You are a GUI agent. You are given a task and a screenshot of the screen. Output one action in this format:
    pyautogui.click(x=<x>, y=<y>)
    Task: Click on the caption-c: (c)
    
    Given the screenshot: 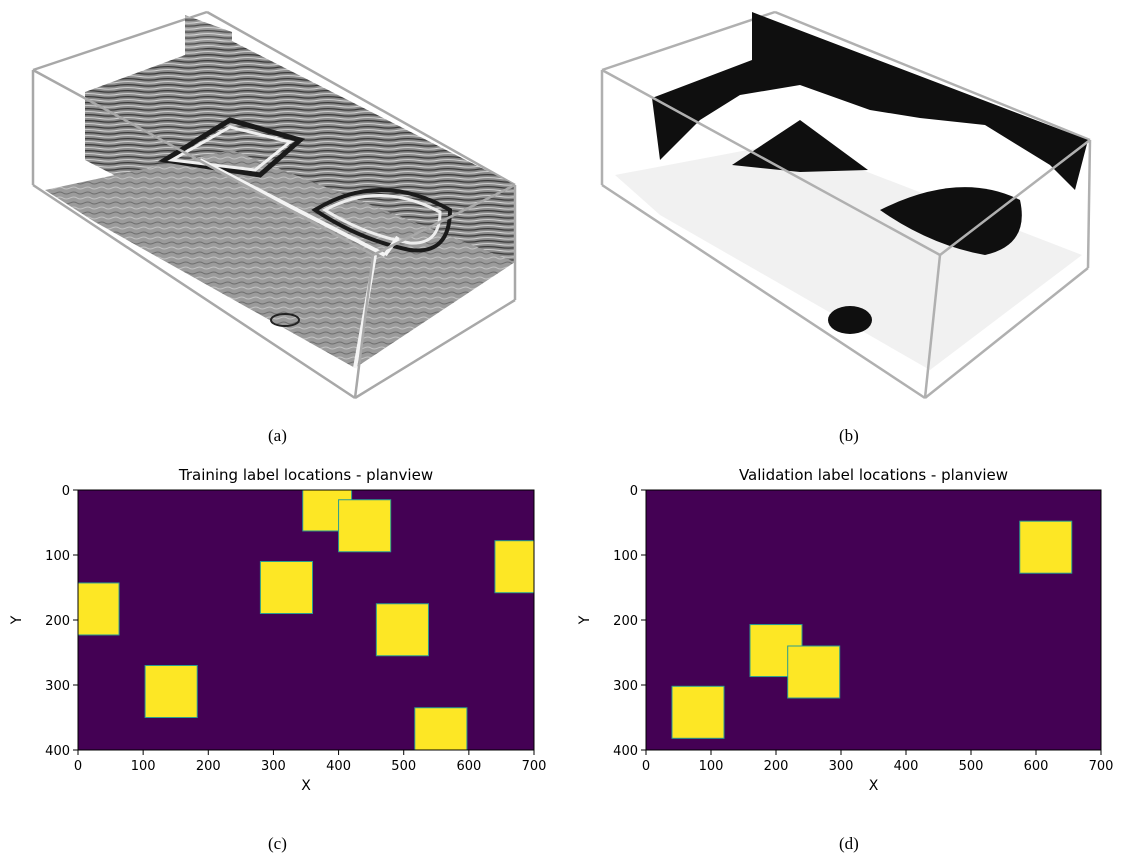 What is the action you would take?
    pyautogui.click(x=277, y=843)
    